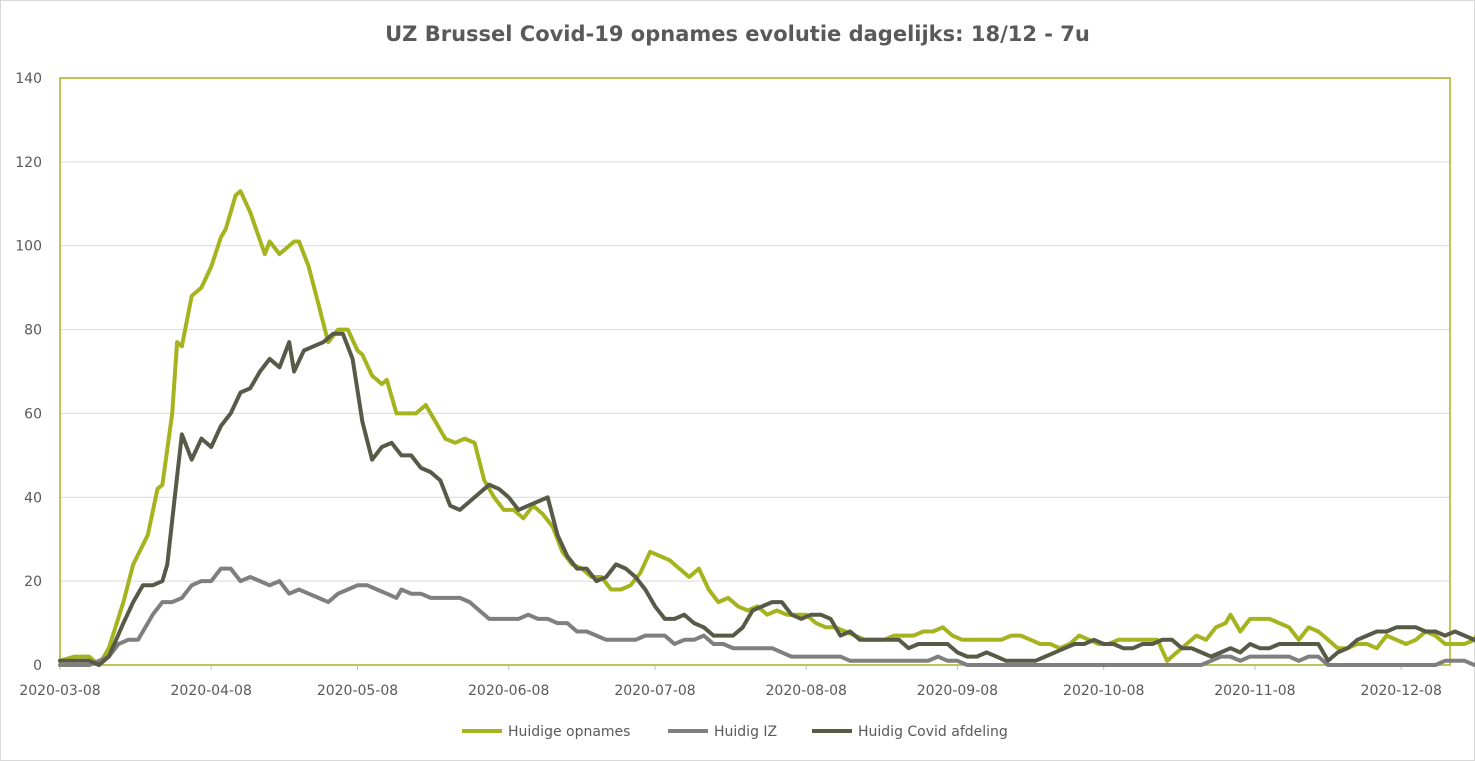  I want to click on x-tick-label: 2020-03-08, so click(59, 691).